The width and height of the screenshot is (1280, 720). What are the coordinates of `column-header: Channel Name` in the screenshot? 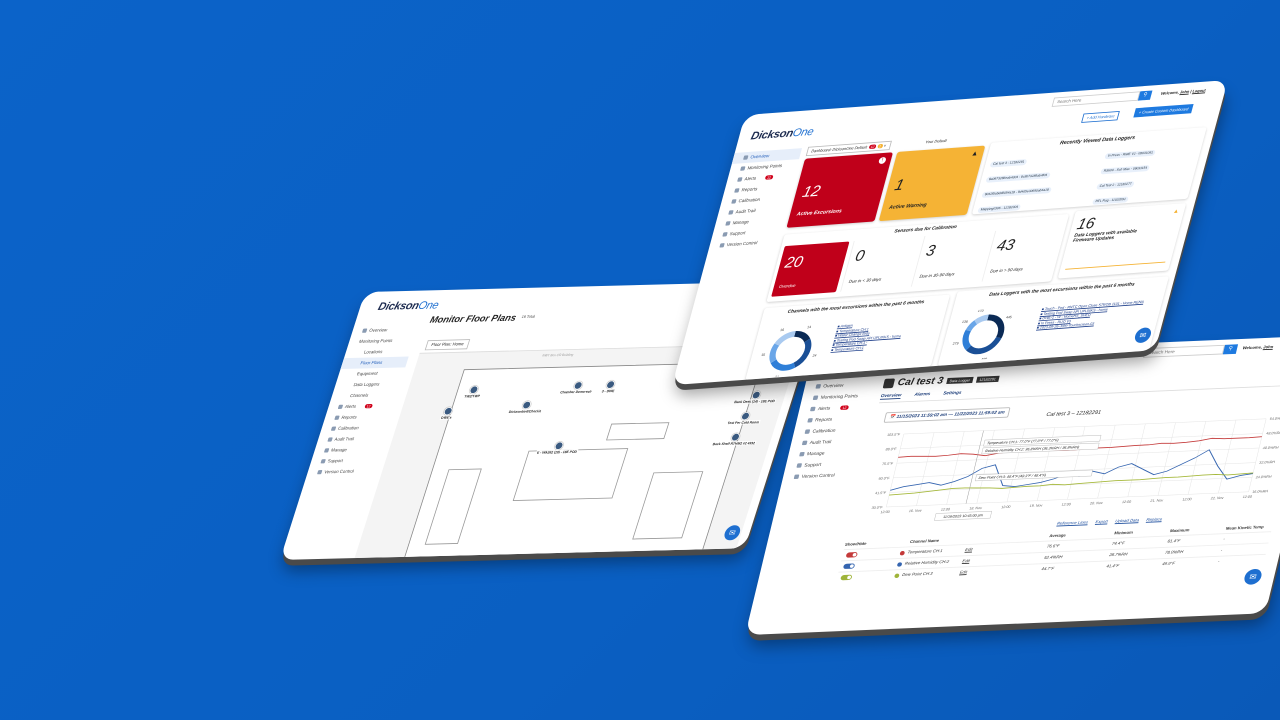 It's located at (924, 541).